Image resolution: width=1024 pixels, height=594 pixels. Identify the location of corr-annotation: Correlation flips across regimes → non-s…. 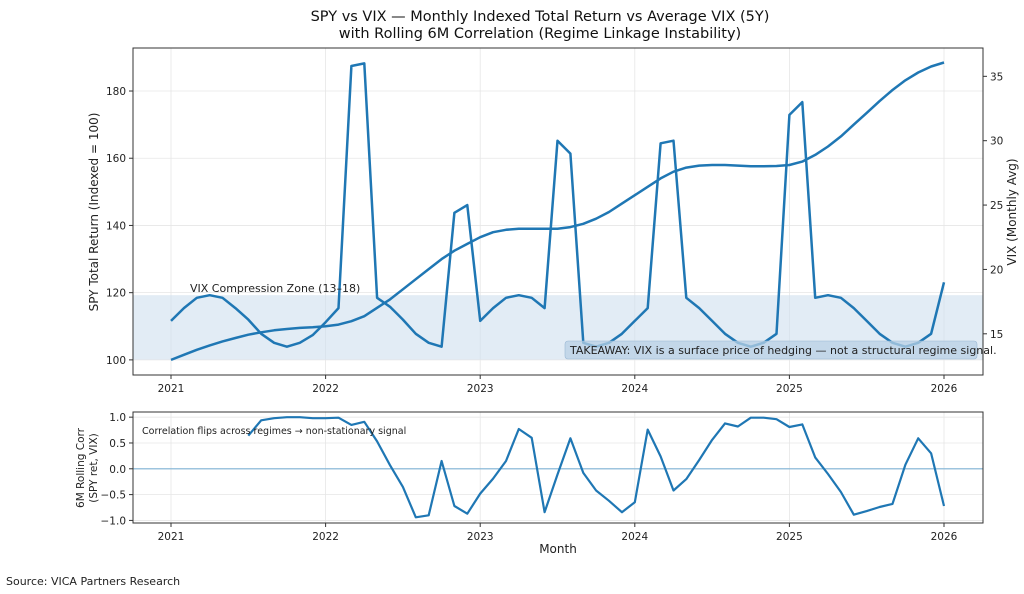
(274, 431).